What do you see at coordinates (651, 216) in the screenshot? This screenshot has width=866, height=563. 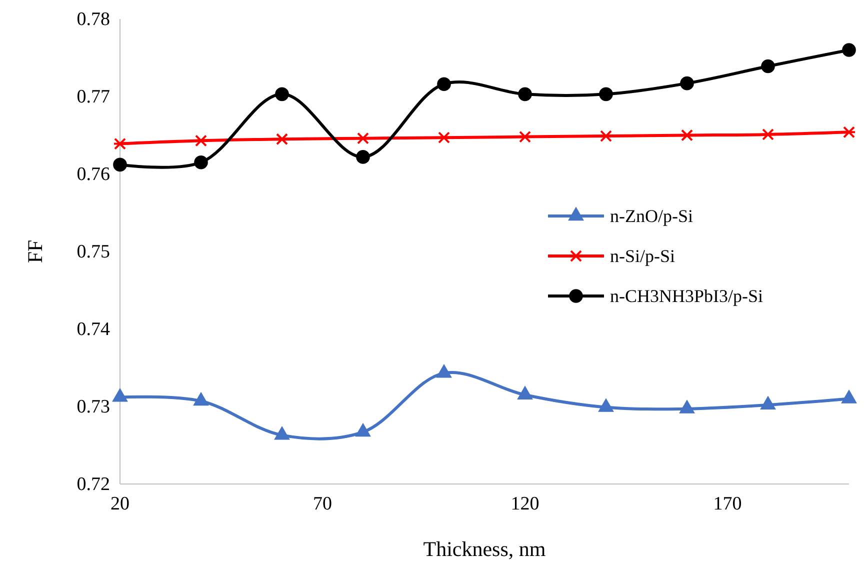 I see `legend-label: n-ZnO/p-Si` at bounding box center [651, 216].